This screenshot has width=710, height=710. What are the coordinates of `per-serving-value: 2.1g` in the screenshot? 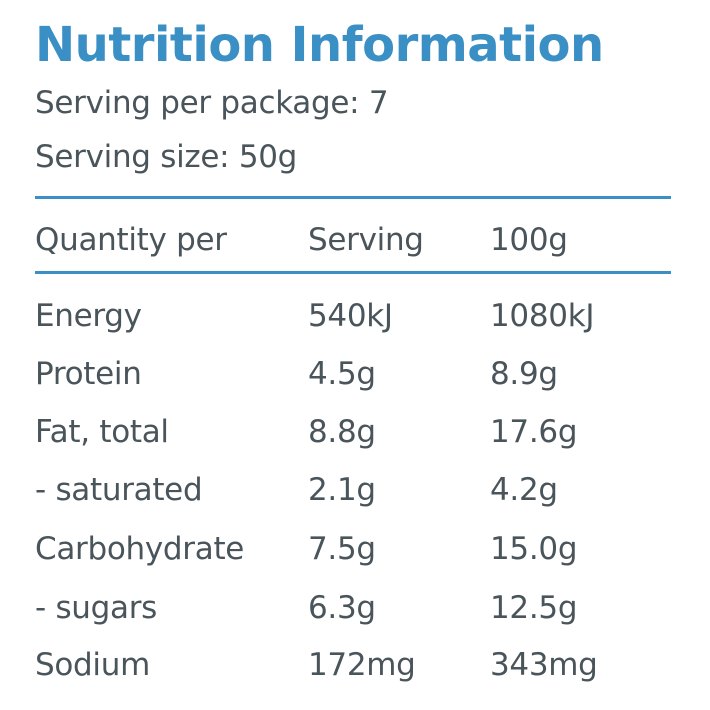 It's located at (342, 490).